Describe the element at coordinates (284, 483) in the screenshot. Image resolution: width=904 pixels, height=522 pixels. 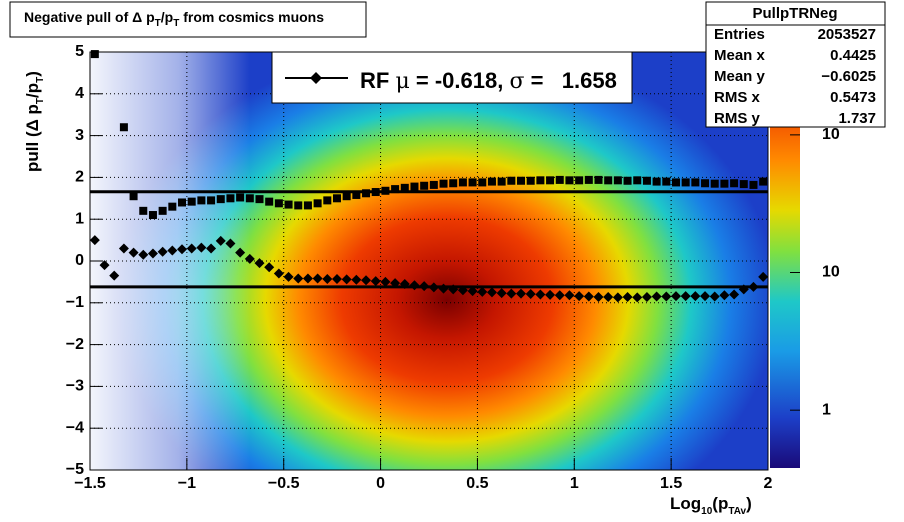
I see `x-tick-label: −0.5` at that location.